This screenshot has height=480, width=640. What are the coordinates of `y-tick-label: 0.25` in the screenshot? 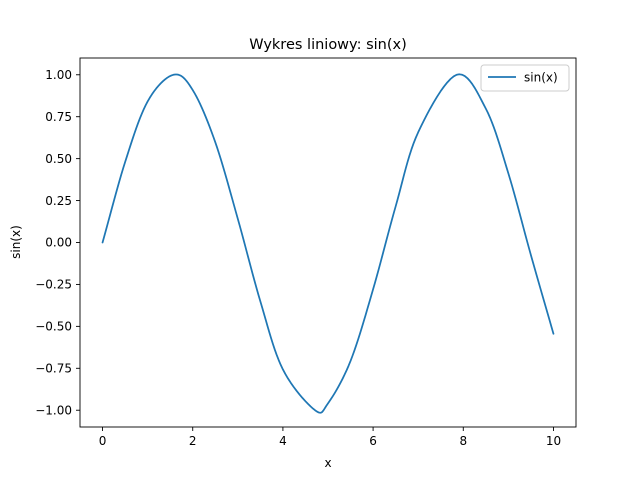 It's located at (58, 201).